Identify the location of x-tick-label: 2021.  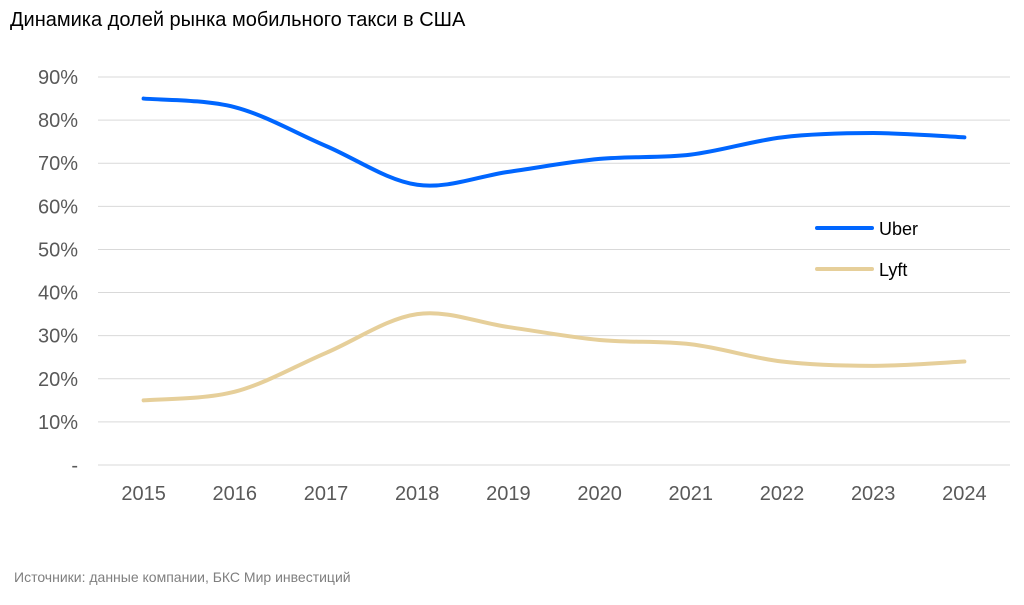
(691, 494).